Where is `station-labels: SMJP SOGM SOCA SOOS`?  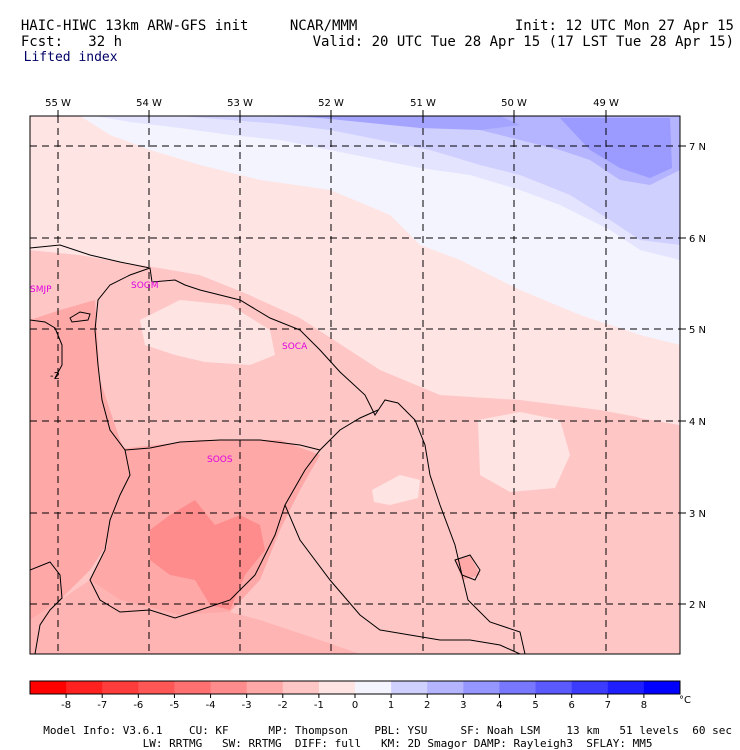
station-labels: SMJP SOGM SOCA SOOS is located at coordinates (169, 373).